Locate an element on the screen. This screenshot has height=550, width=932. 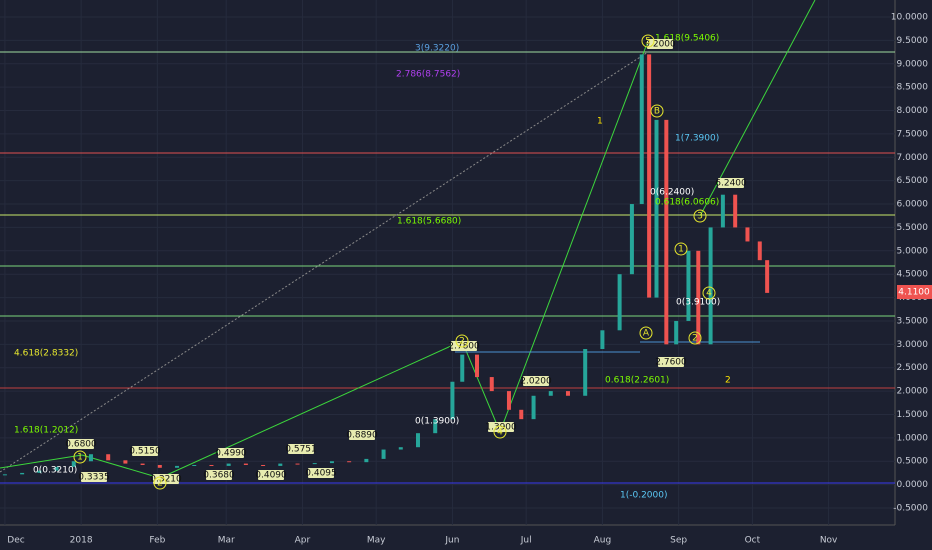
y-tick-label: 8.0000 is located at coordinates (913, 111).